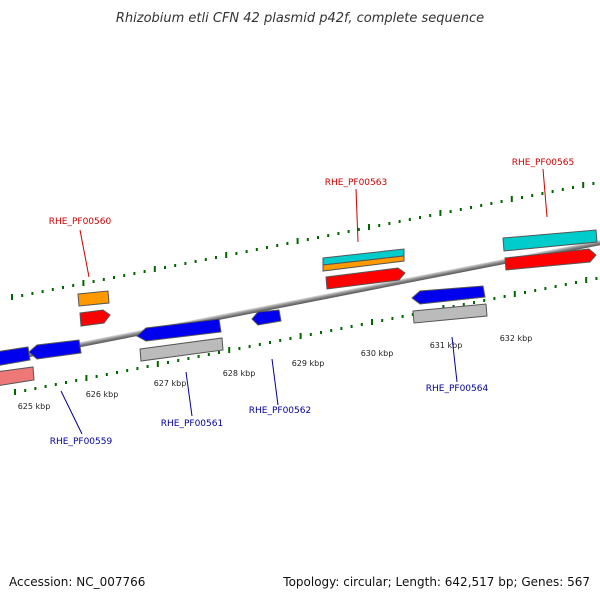  Describe the element at coordinates (94, 308) in the screenshot. I see `gene-RHE_PF00560` at that location.